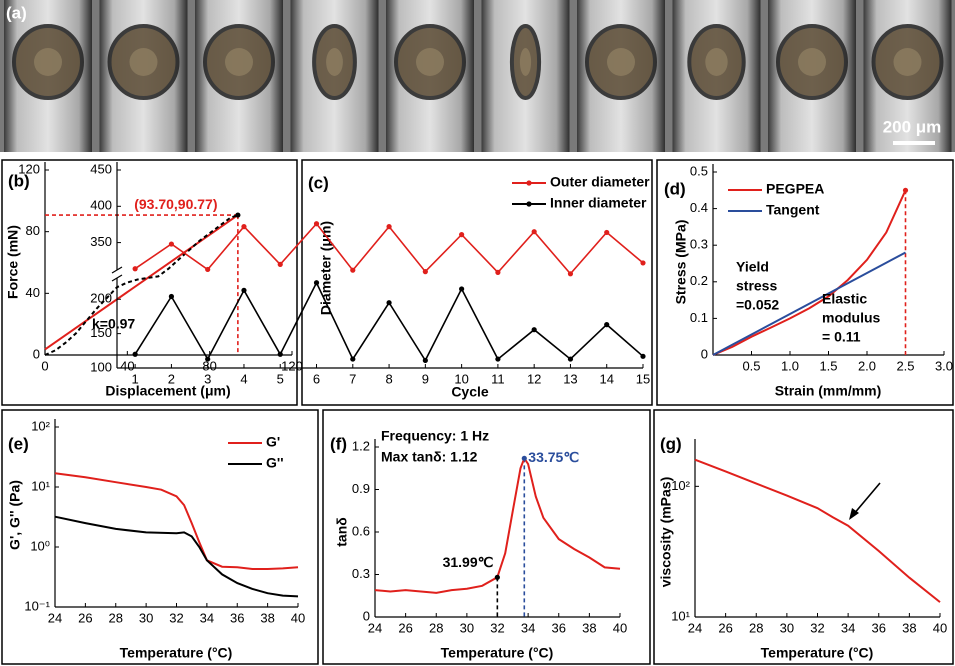 The image size is (955, 666). Describe the element at coordinates (275, 463) in the screenshot. I see `legend-label: G''` at that location.